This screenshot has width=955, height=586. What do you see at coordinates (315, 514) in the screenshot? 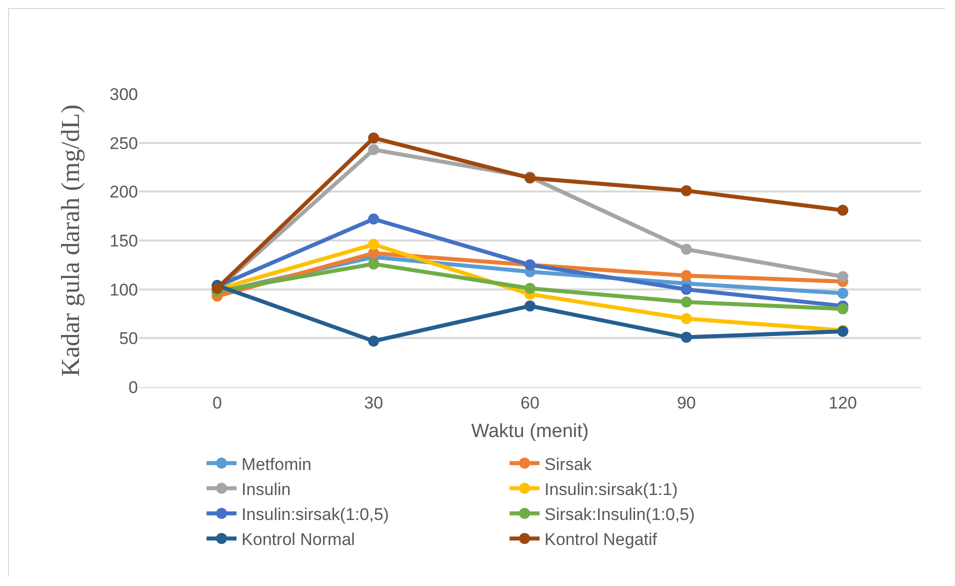
I see `legend-label: Insulin:sirsak(1:0,5)` at bounding box center [315, 514].